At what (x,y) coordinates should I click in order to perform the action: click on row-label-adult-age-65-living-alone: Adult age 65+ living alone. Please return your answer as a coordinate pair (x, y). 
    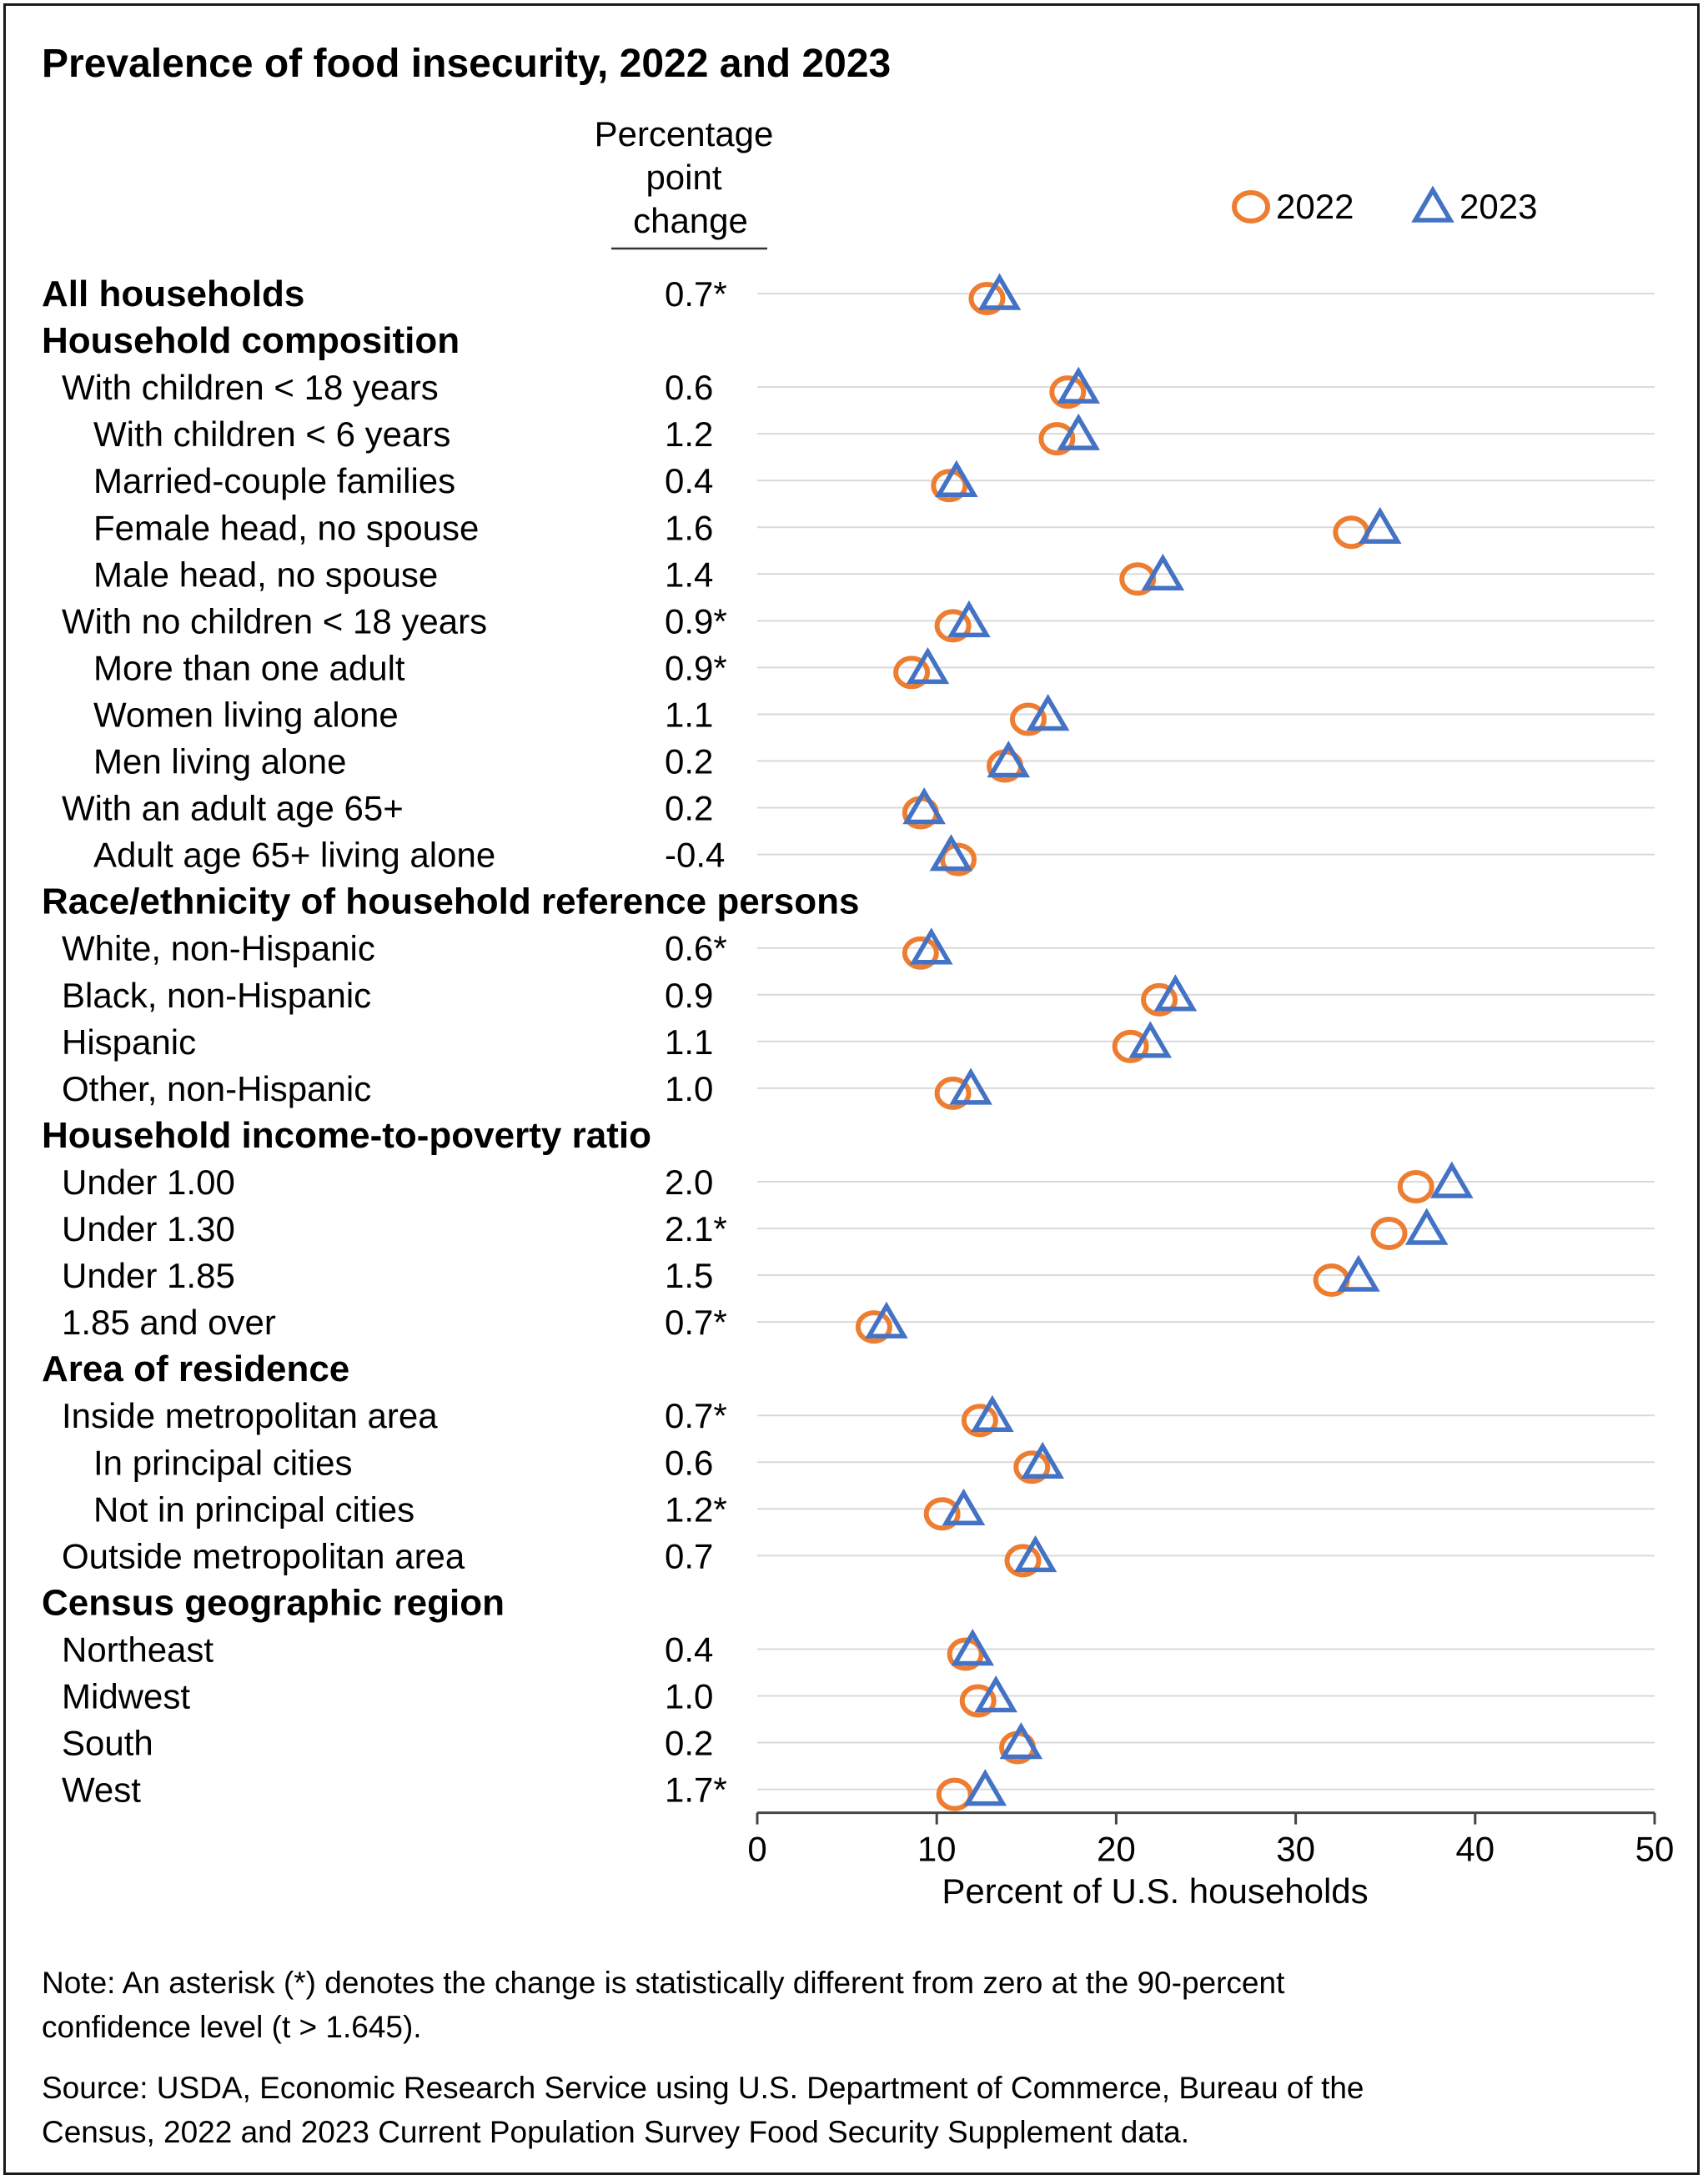
    Looking at the image, I should click on (294, 855).